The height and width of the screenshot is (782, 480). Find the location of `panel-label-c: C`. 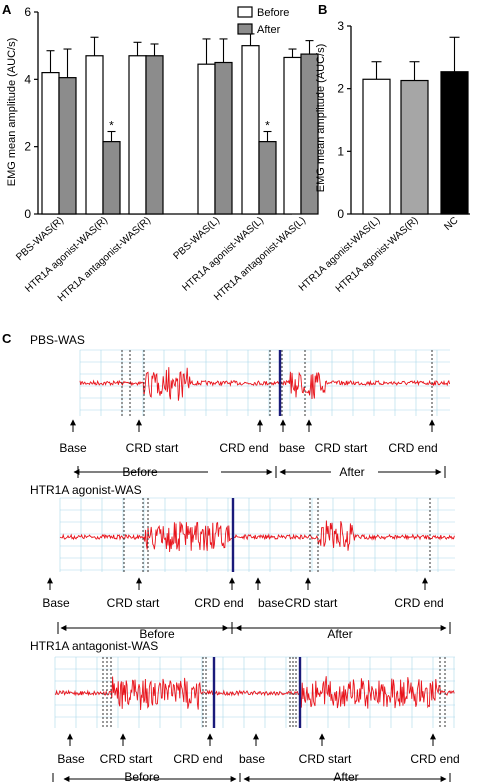

panel-label-c: C is located at coordinates (7, 338).